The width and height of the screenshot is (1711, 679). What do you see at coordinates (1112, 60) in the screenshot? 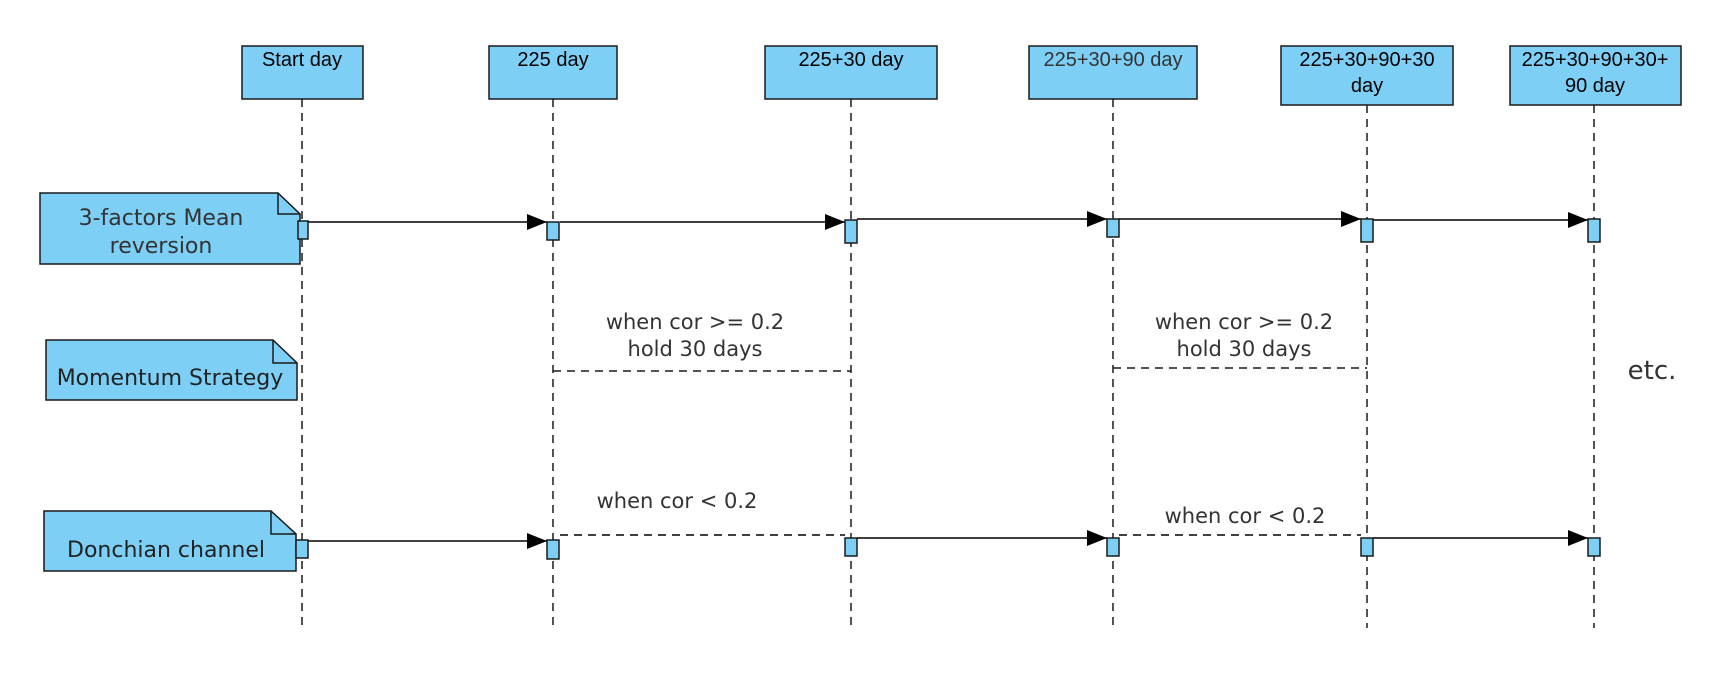
I see `header-label-225-30-90-day: 225+30+90 day` at bounding box center [1112, 60].